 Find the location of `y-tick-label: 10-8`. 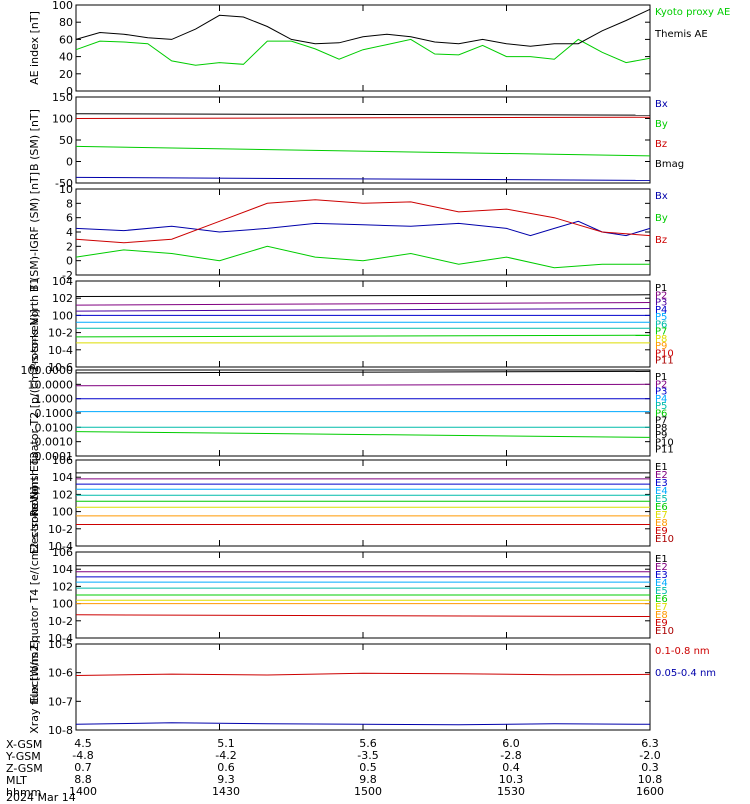

y-tick-label: 10-8 is located at coordinates (60, 730).